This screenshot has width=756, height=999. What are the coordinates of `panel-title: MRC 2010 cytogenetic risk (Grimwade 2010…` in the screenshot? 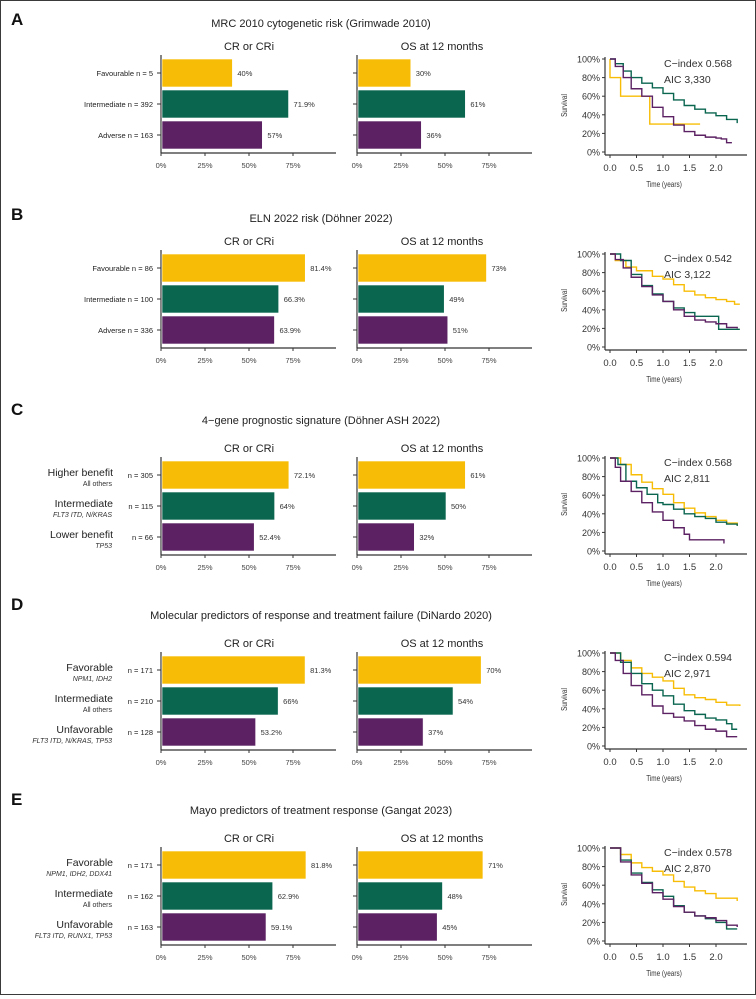 It's located at (320, 24).